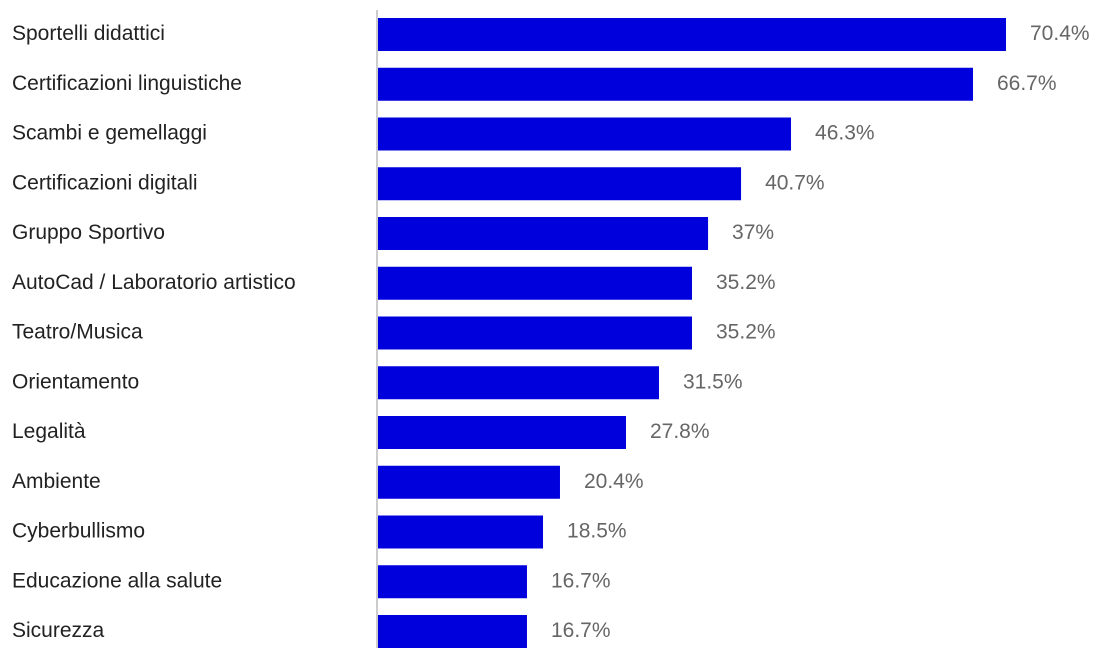  What do you see at coordinates (77, 332) in the screenshot?
I see `category-label: Teatro/Musica` at bounding box center [77, 332].